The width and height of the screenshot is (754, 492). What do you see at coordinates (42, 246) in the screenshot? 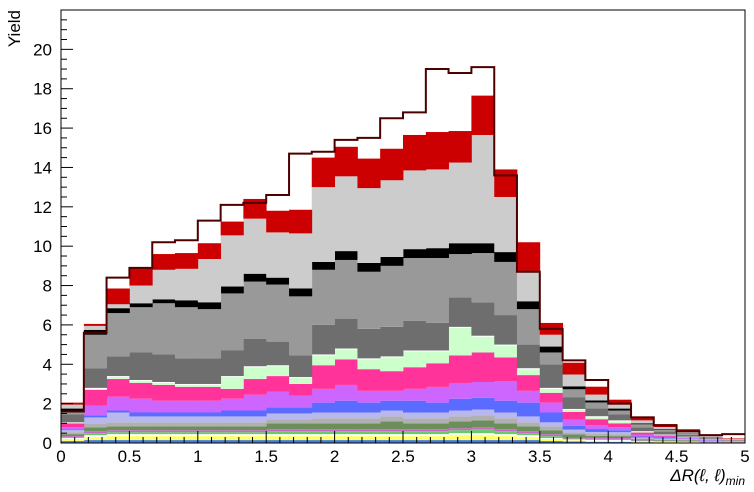
I see `y-tick-label: 10` at bounding box center [42, 246].